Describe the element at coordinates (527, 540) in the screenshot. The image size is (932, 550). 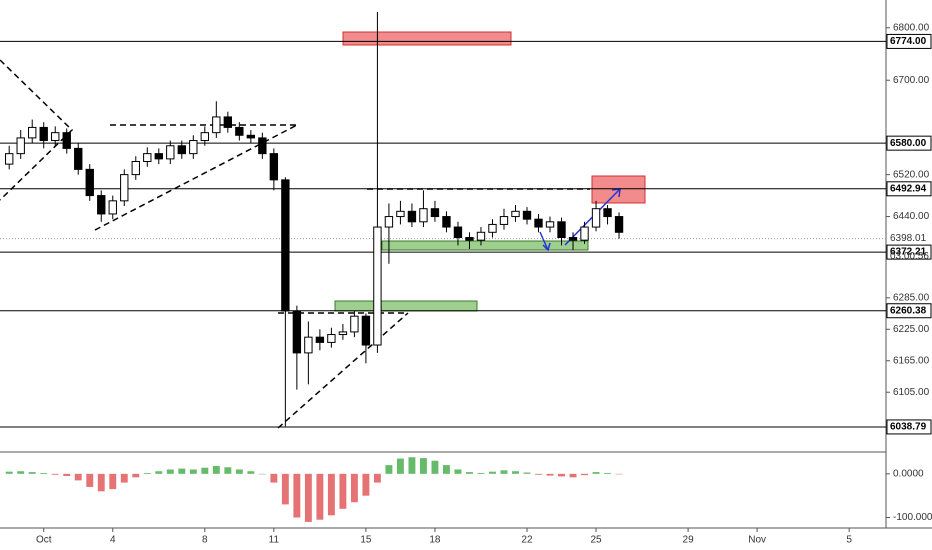
I see `x-tick-label: 22` at that location.